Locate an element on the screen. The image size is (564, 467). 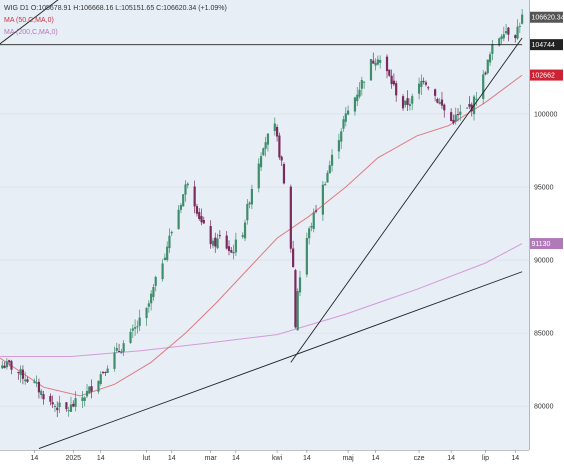
x-axis: 14 2025 14 lut 14 mar 14 kwi 14 maj 14 cze 14 lip 14 is located at coordinates (274, 456).